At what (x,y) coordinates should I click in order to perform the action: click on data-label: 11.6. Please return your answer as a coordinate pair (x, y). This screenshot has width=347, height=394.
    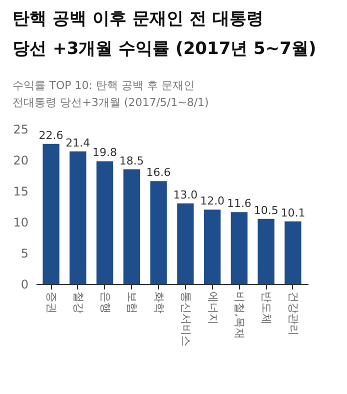
    Looking at the image, I should click on (239, 203).